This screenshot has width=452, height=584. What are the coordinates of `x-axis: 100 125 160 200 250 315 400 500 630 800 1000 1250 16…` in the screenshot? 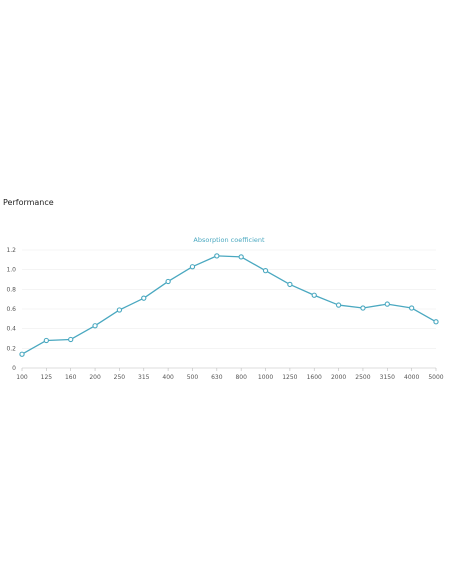 It's located at (230, 374).